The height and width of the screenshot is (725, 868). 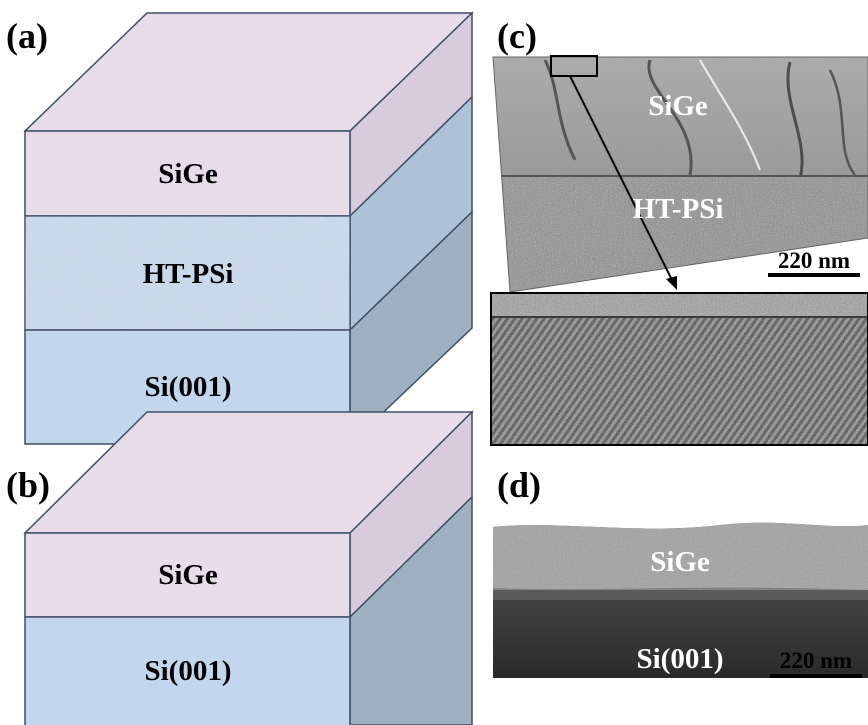 I want to click on panel-d: (d) SiGe Si(001) 220 nm, so click(x=680, y=571).